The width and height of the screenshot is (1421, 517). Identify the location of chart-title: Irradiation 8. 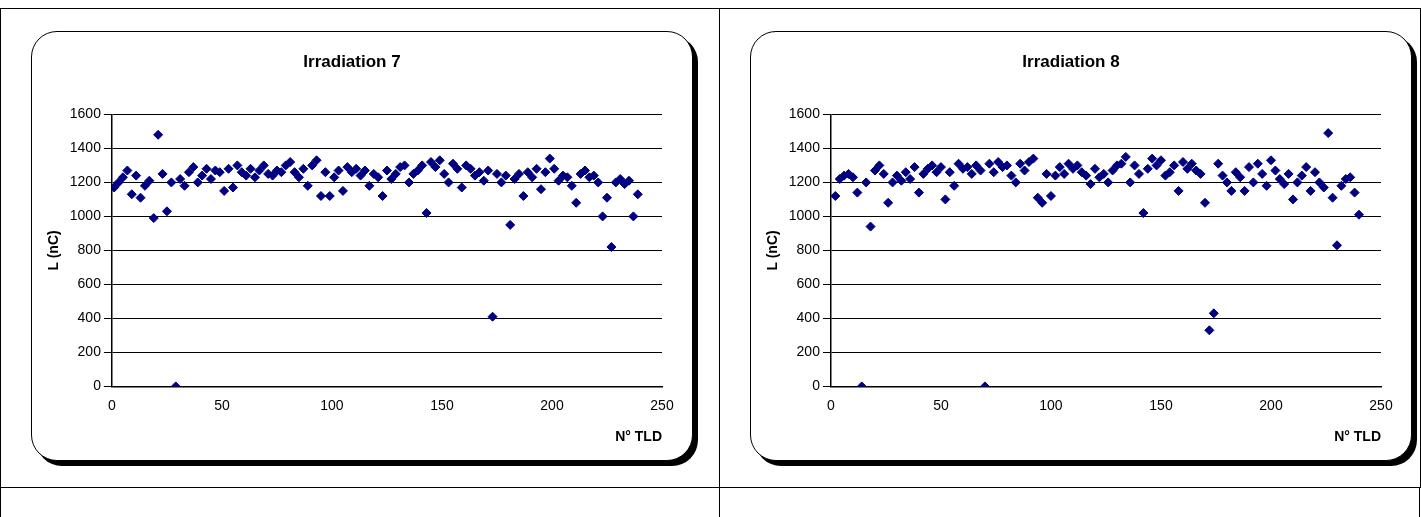
(1071, 61).